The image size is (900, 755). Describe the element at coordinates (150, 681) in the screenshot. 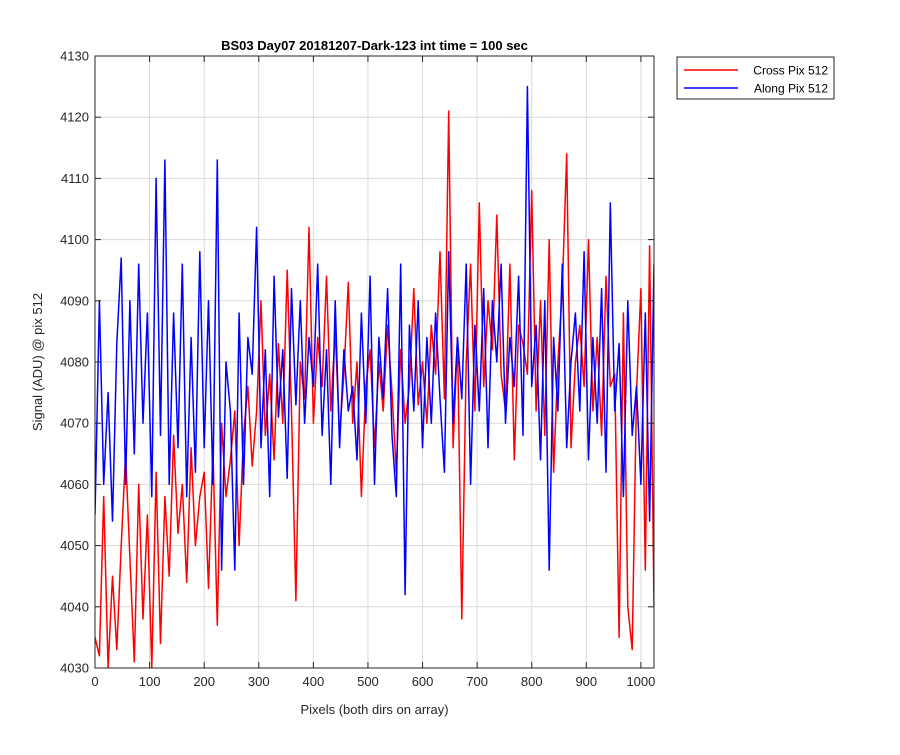

I see `x-tick-label: 100` at that location.